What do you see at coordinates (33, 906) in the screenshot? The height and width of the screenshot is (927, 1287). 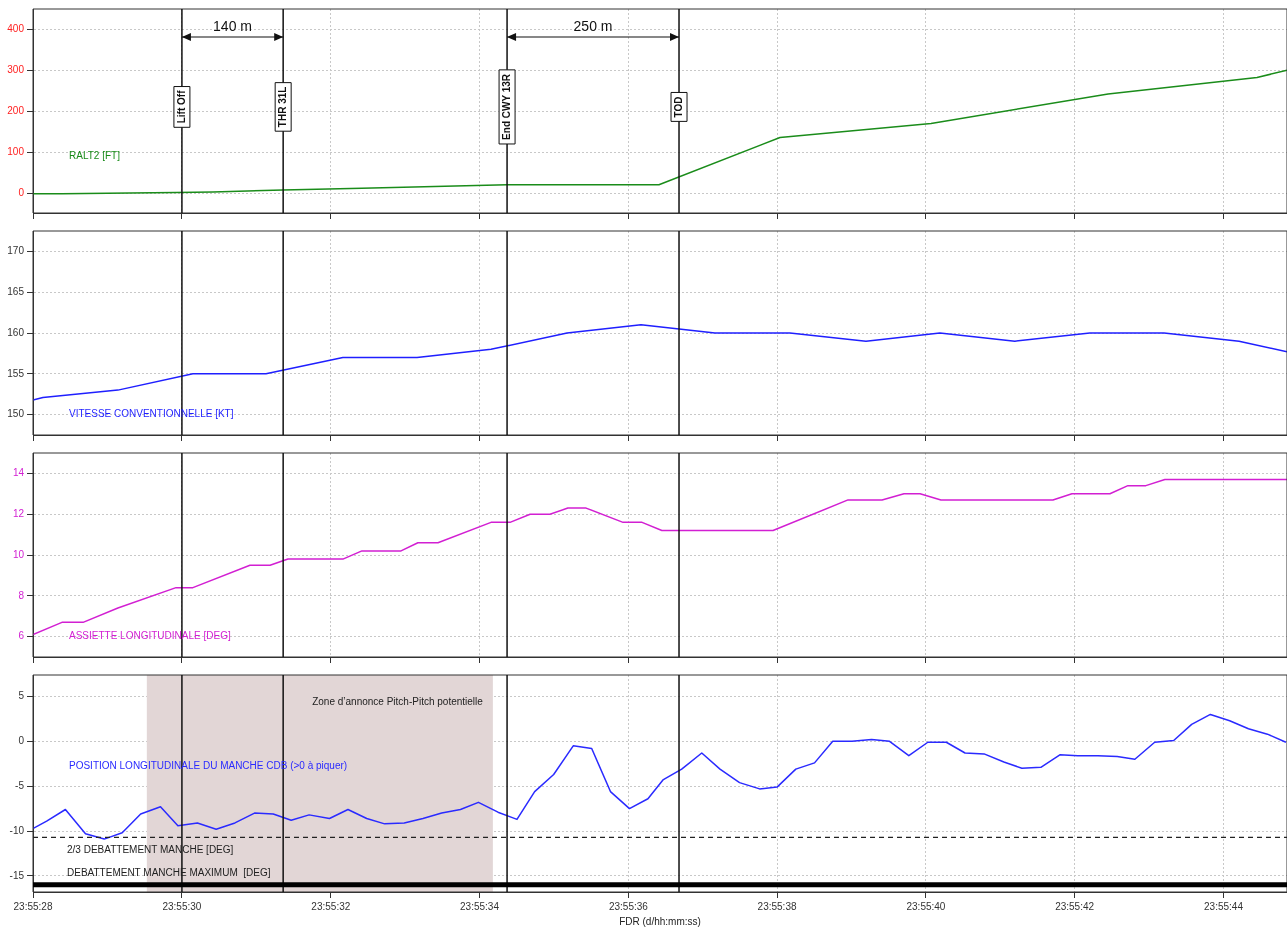 I see `x-tick-label: 23:55:28` at bounding box center [33, 906].